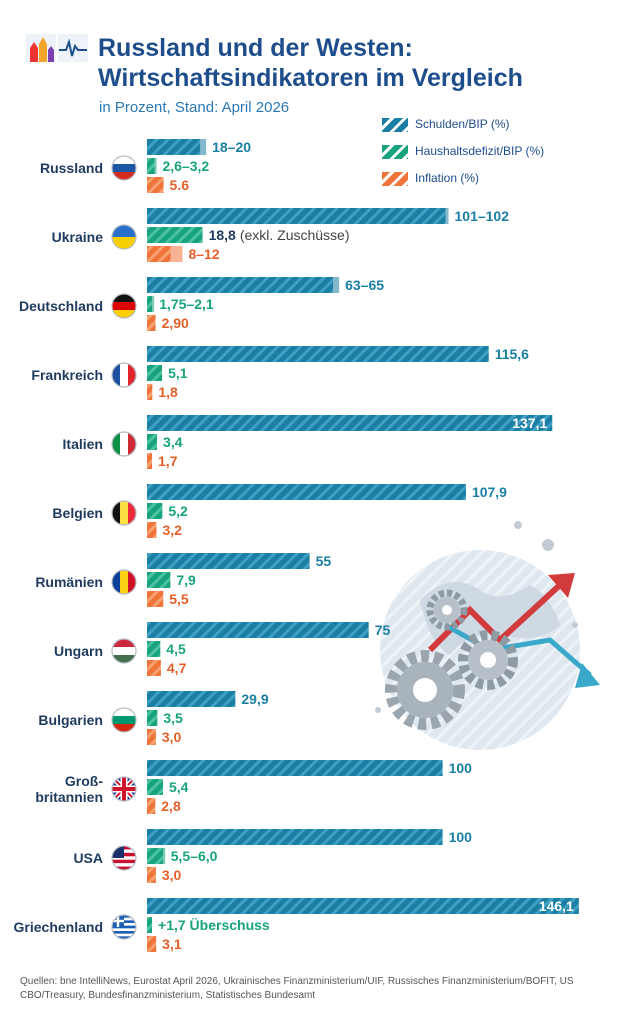  I want to click on country-label: Ukraine, so click(78, 237).